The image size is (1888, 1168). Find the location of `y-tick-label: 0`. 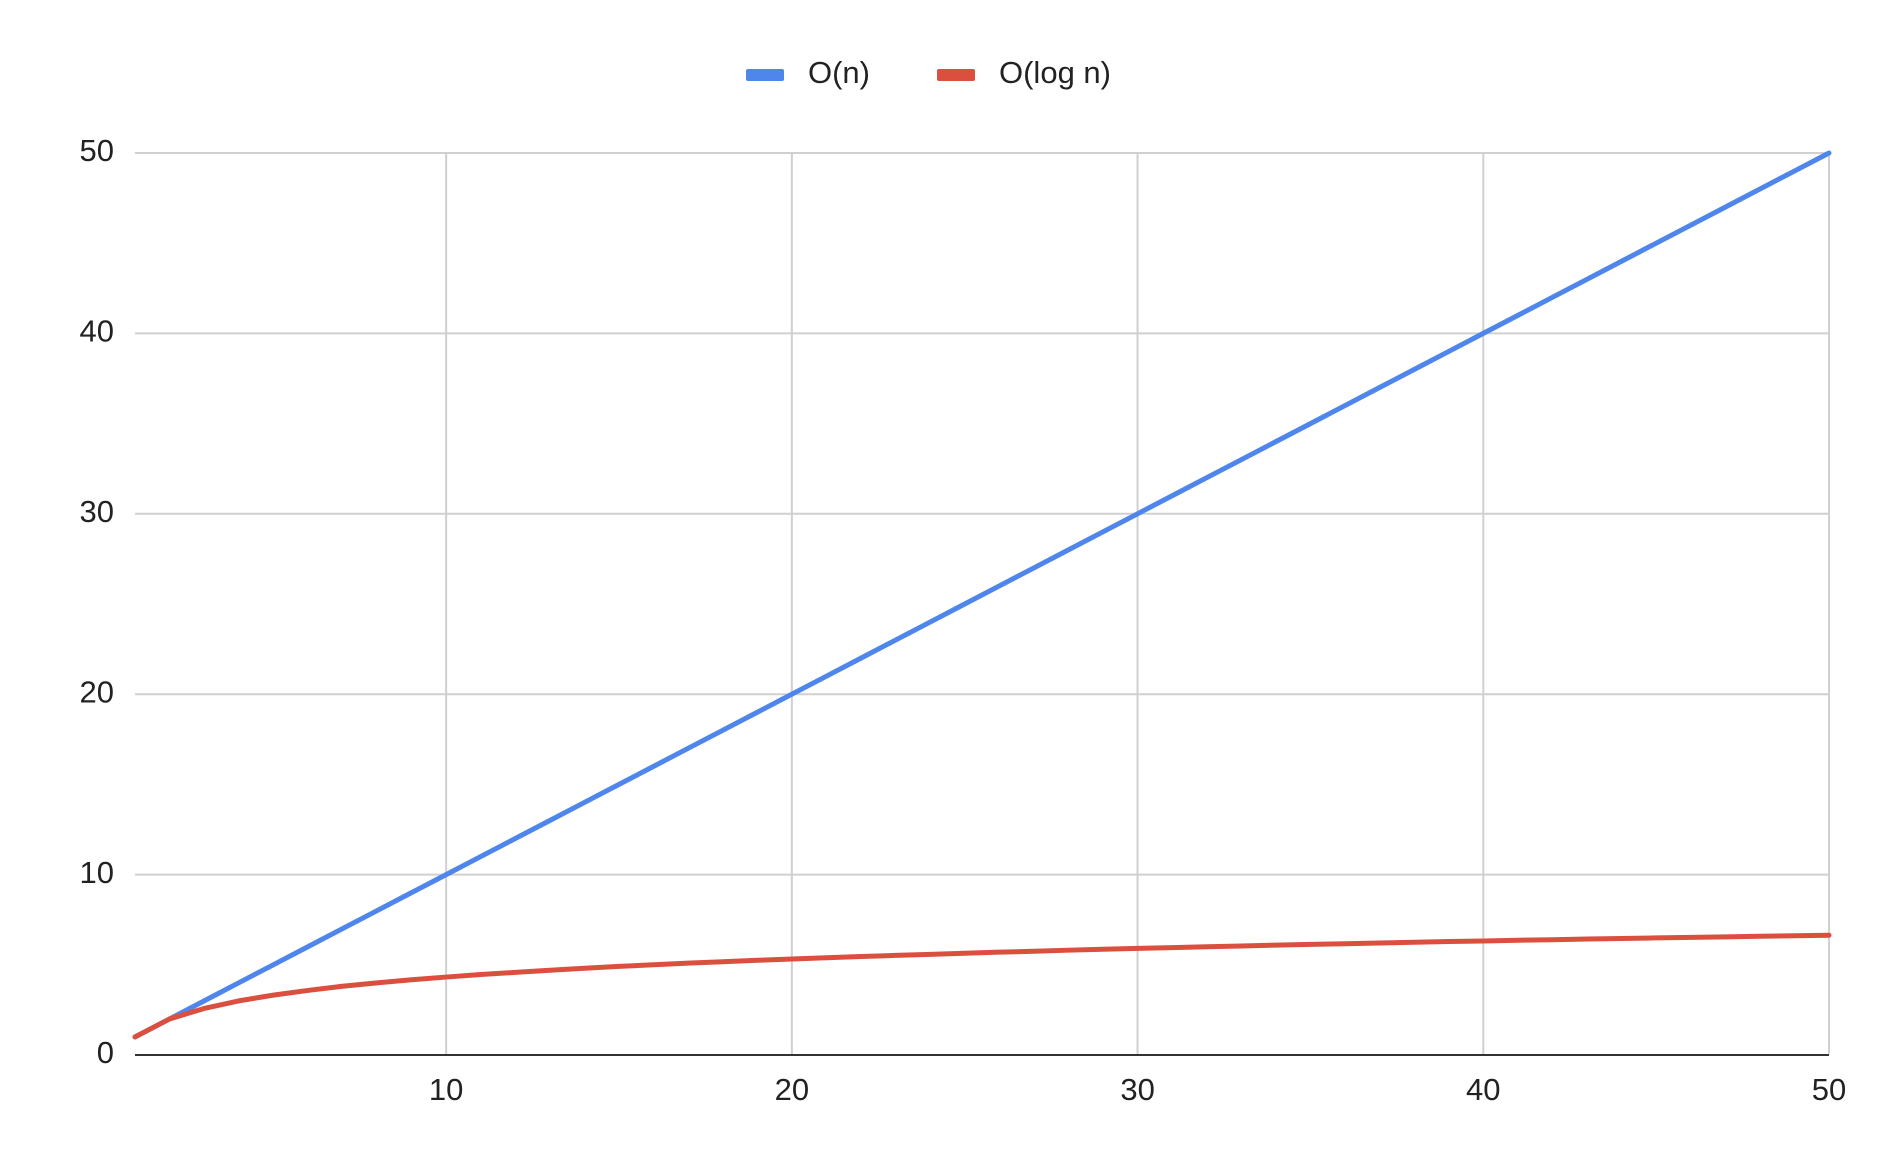

y-tick-label: 0 is located at coordinates (105, 1052).